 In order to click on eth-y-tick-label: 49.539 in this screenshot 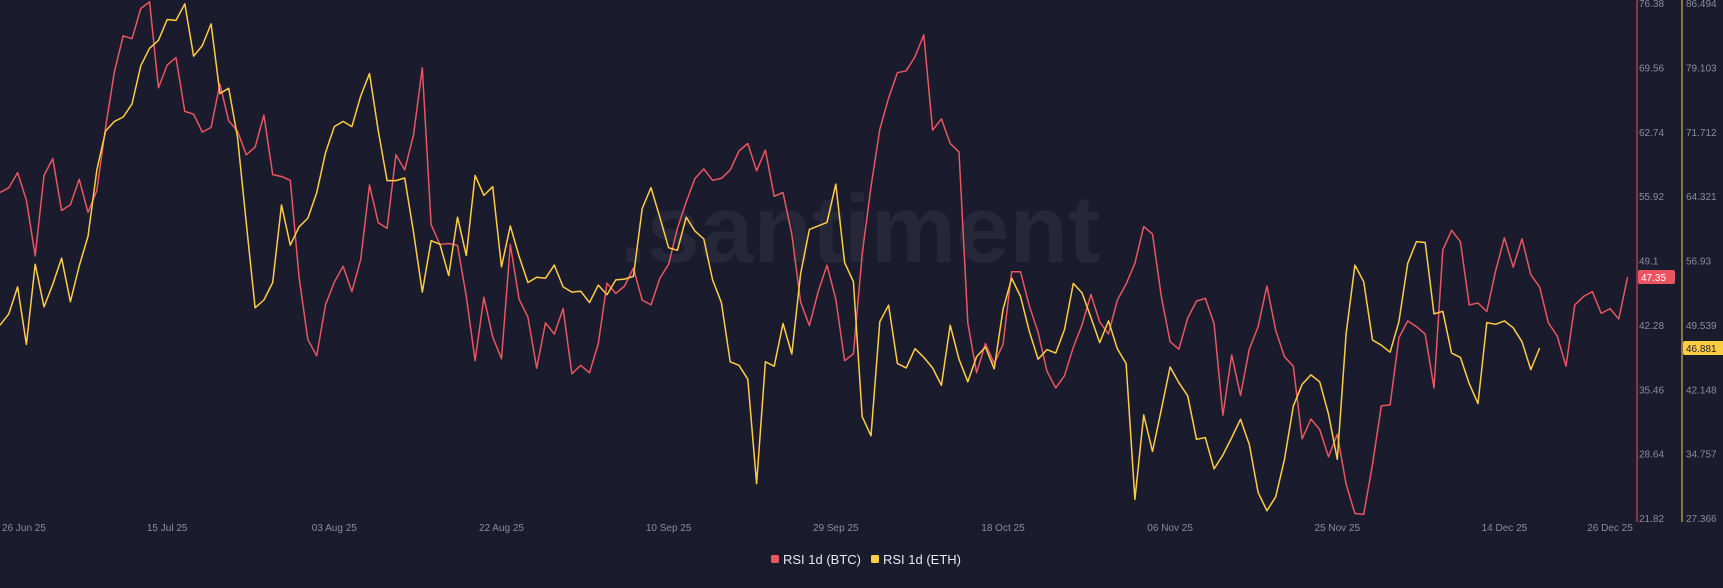, I will do `click(1701, 326)`.